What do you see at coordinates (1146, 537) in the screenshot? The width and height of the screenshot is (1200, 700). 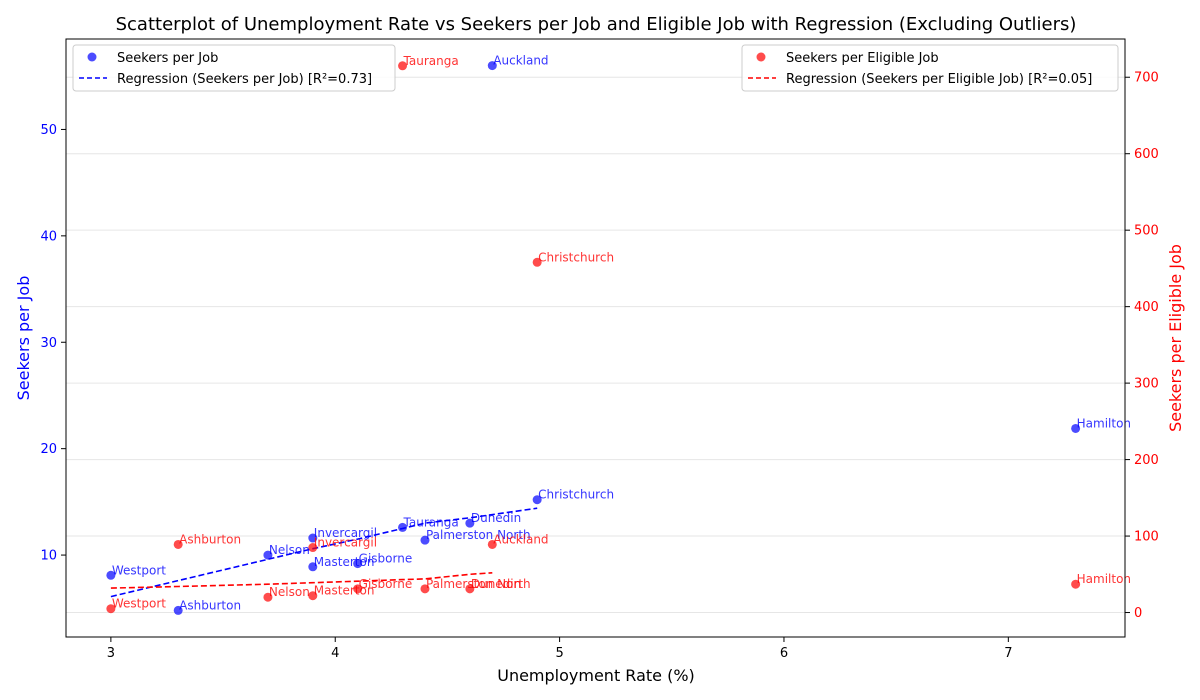 I see `right-y-tick-label: 100` at bounding box center [1146, 537].